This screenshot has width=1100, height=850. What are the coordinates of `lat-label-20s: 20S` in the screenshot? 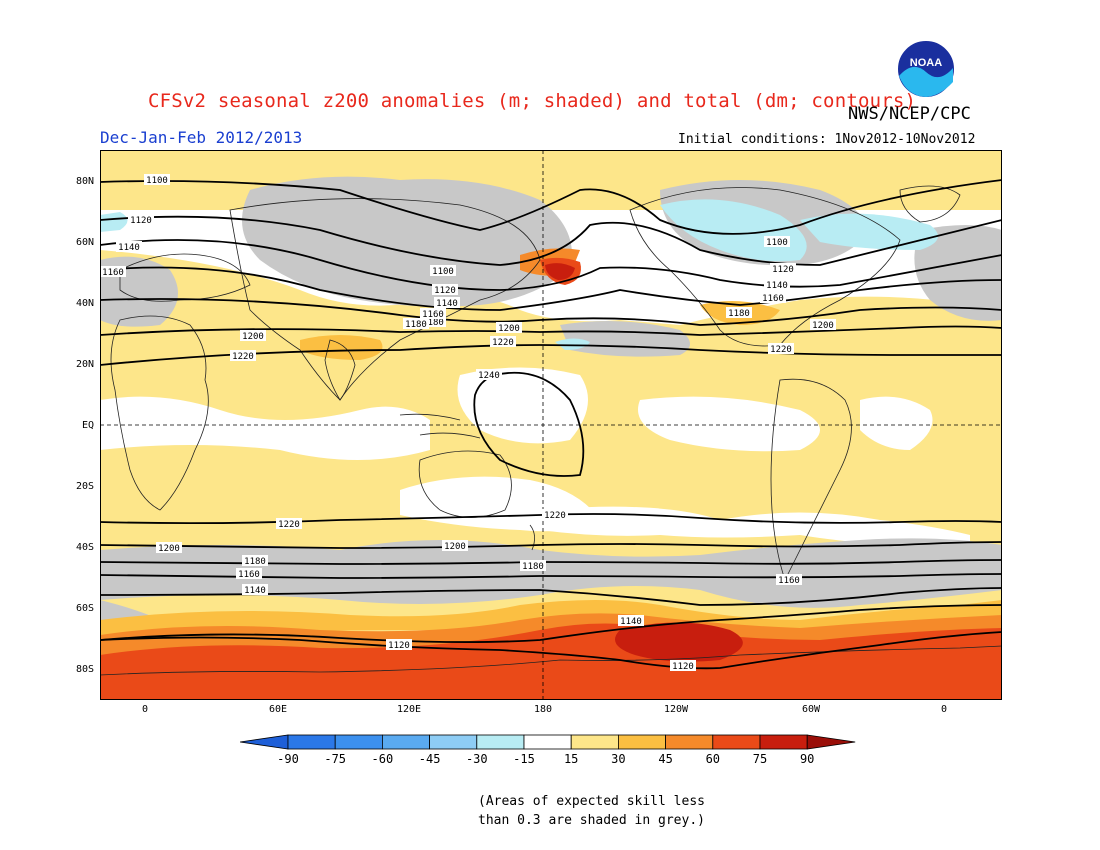 It's located at (84, 486).